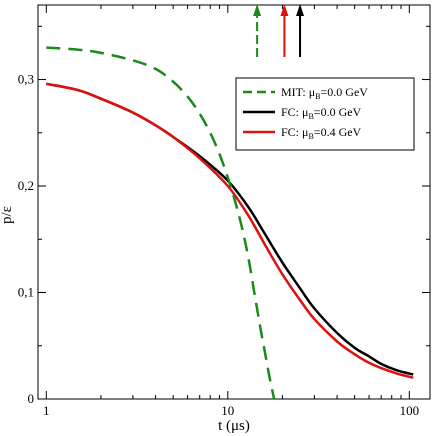  I want to click on x-axis-title: t (μs), so click(234, 426).